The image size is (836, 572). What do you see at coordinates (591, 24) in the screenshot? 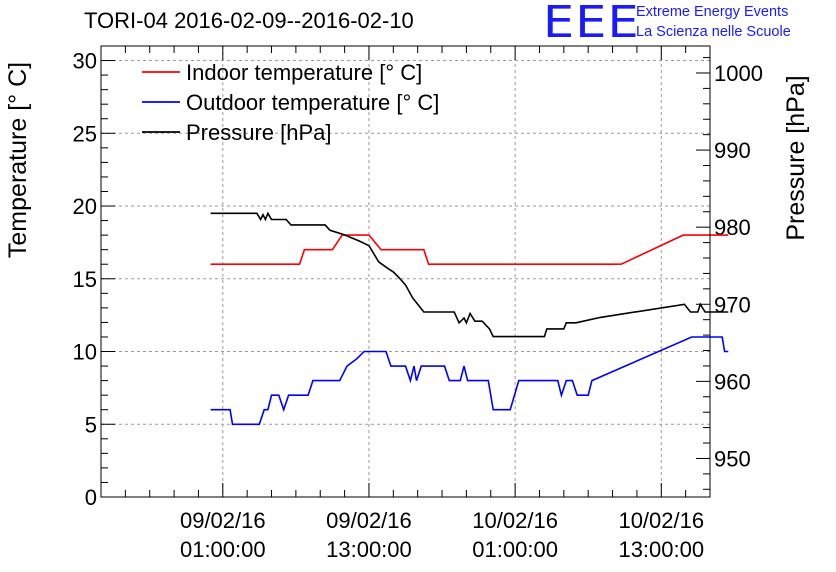
I see `eee-logo: EEE` at bounding box center [591, 24].